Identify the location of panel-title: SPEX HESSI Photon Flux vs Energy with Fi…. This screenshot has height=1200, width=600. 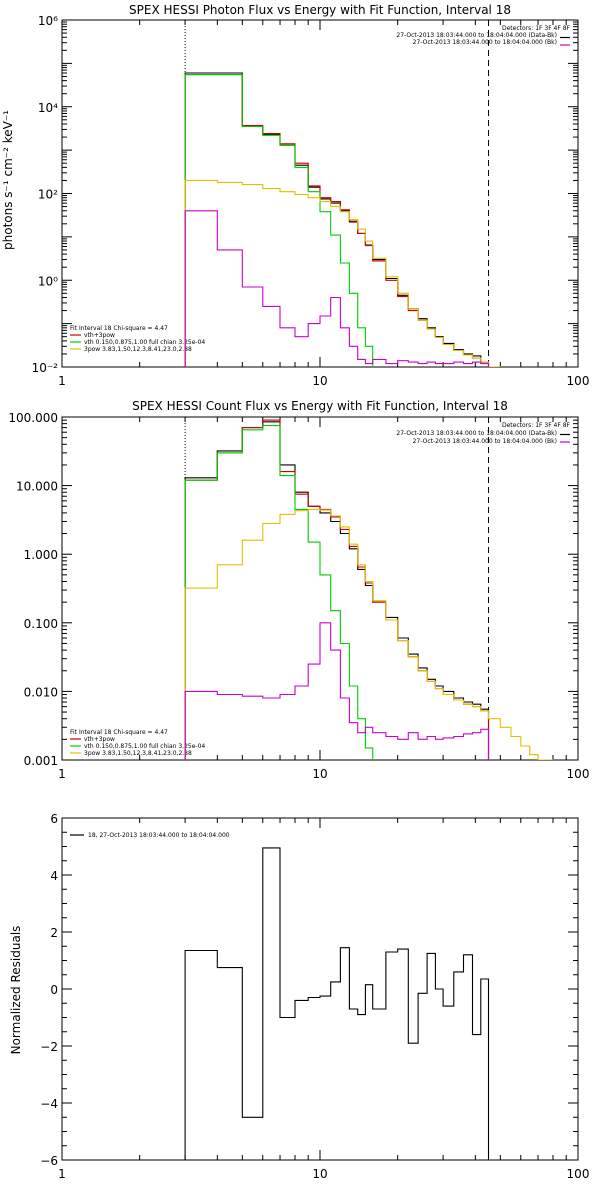
(320, 10).